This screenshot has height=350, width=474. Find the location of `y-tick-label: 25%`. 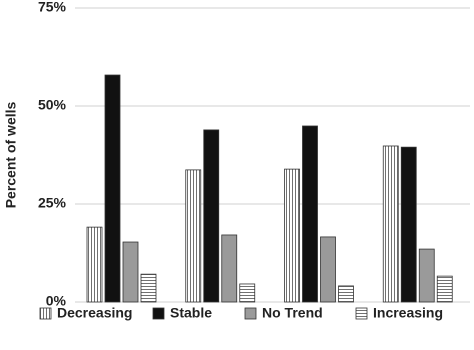

y-tick-label: 25% is located at coordinates (52, 203).